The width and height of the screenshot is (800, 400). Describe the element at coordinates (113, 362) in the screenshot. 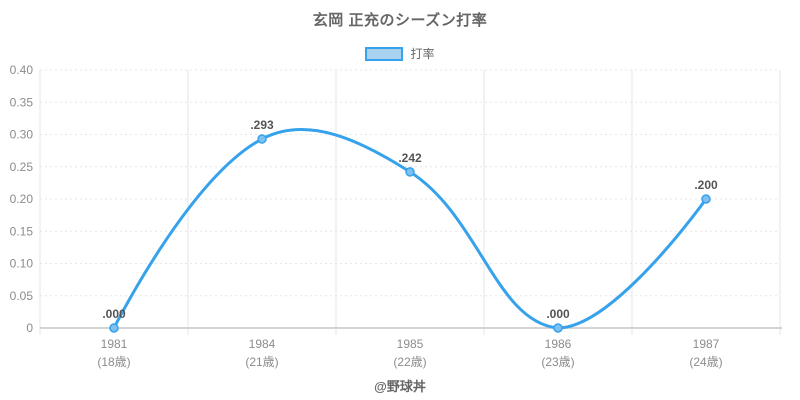

I see `x-tick-label-age: (18歳)` at that location.